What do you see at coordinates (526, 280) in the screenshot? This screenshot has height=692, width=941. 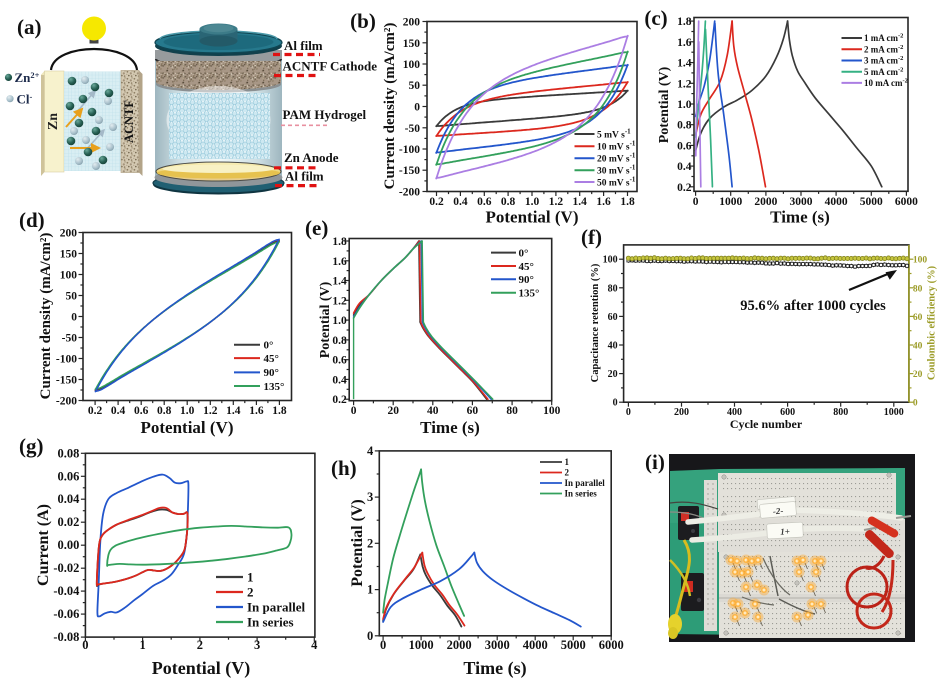 I see `svg-text: 90°` at bounding box center [526, 280].